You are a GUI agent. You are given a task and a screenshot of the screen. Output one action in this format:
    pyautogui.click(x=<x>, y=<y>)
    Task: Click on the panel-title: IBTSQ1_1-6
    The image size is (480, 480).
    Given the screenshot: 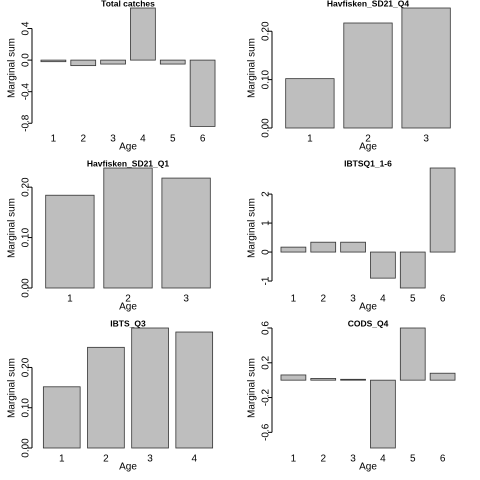 What is the action you would take?
    pyautogui.click(x=368, y=163)
    